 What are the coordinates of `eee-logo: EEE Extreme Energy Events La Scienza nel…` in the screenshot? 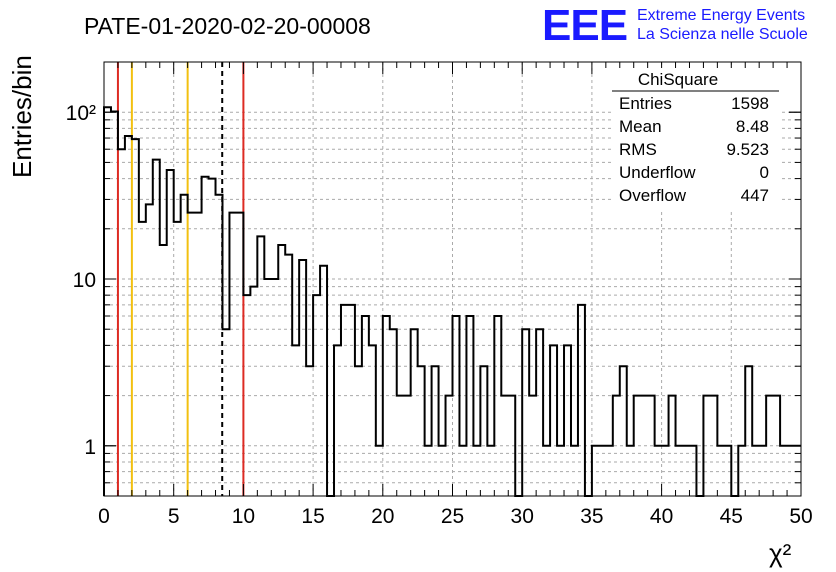 It's located at (675, 25).